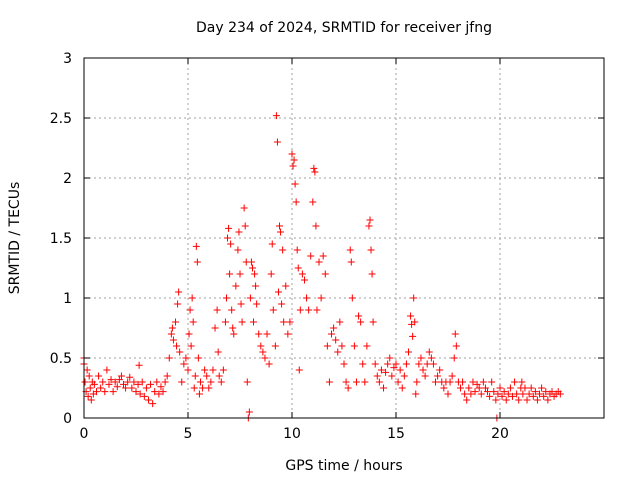 Image resolution: width=640 pixels, height=480 pixels. Describe the element at coordinates (500, 434) in the screenshot. I see `x-tick-label: 20` at that location.